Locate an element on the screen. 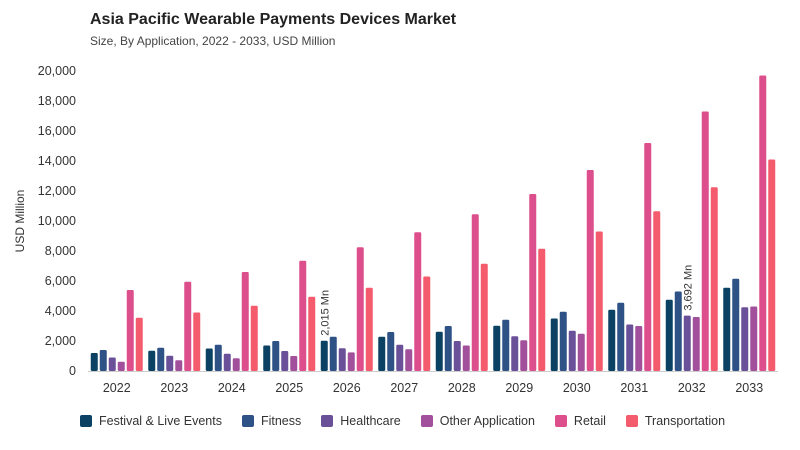  bar-2030-fitness is located at coordinates (563, 341).